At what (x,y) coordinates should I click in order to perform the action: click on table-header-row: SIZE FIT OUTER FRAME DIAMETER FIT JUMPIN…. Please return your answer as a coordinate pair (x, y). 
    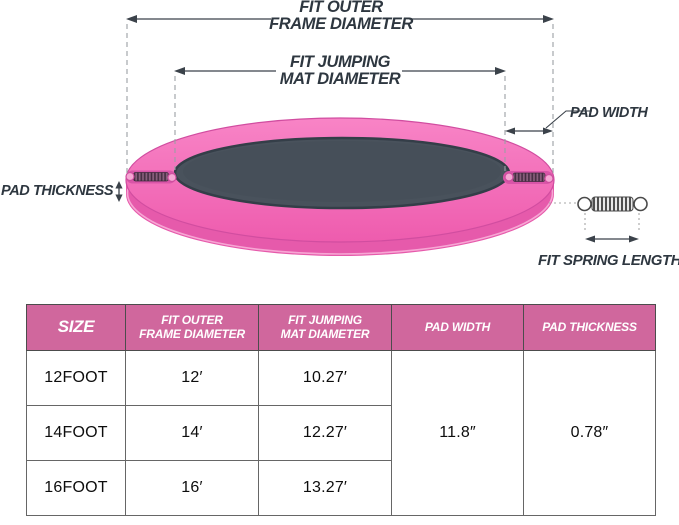
    Looking at the image, I should click on (341, 327).